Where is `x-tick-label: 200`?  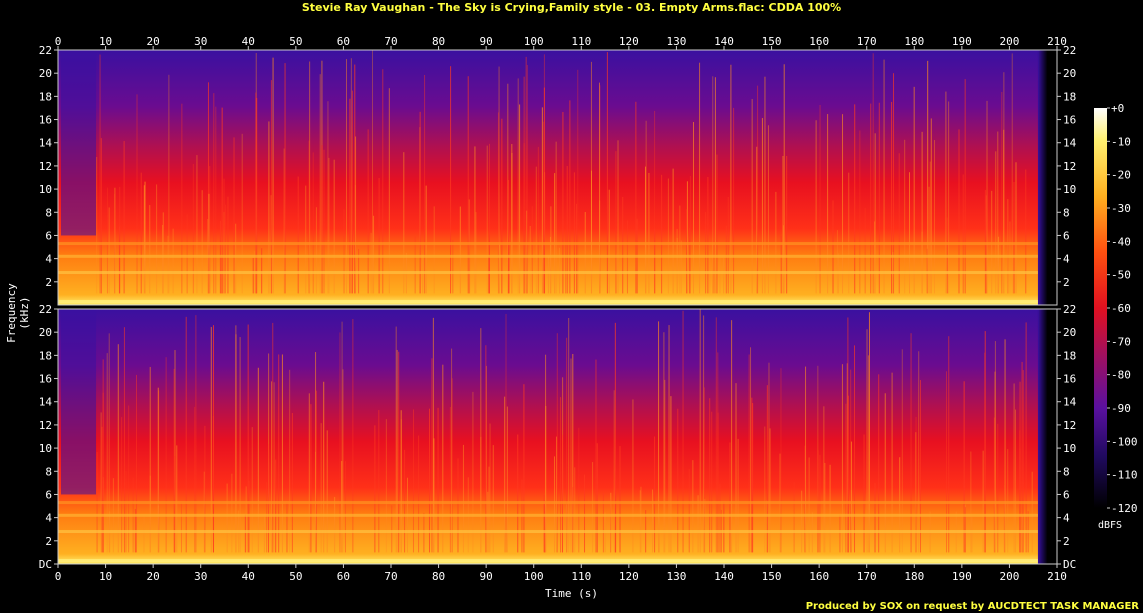 x-tick-label: 200 is located at coordinates (1009, 41).